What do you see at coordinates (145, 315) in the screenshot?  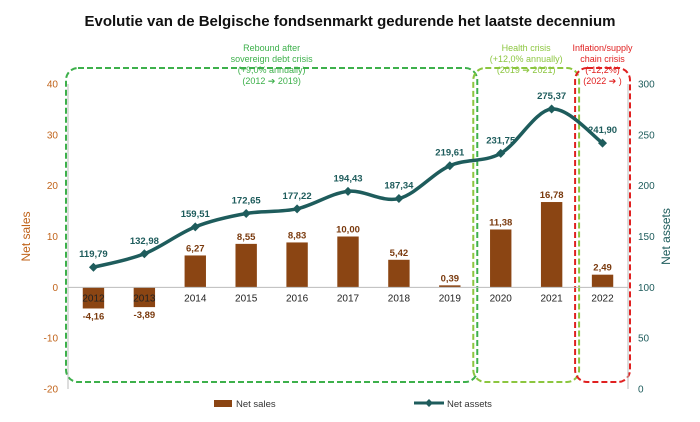 I see `bar-label-2013: -3,89` at bounding box center [145, 315].